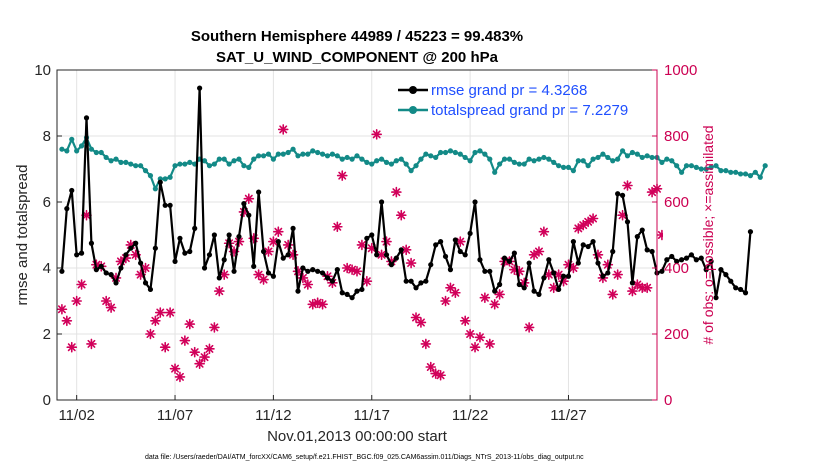  I want to click on x-tick-label: 11/22, so click(470, 415).